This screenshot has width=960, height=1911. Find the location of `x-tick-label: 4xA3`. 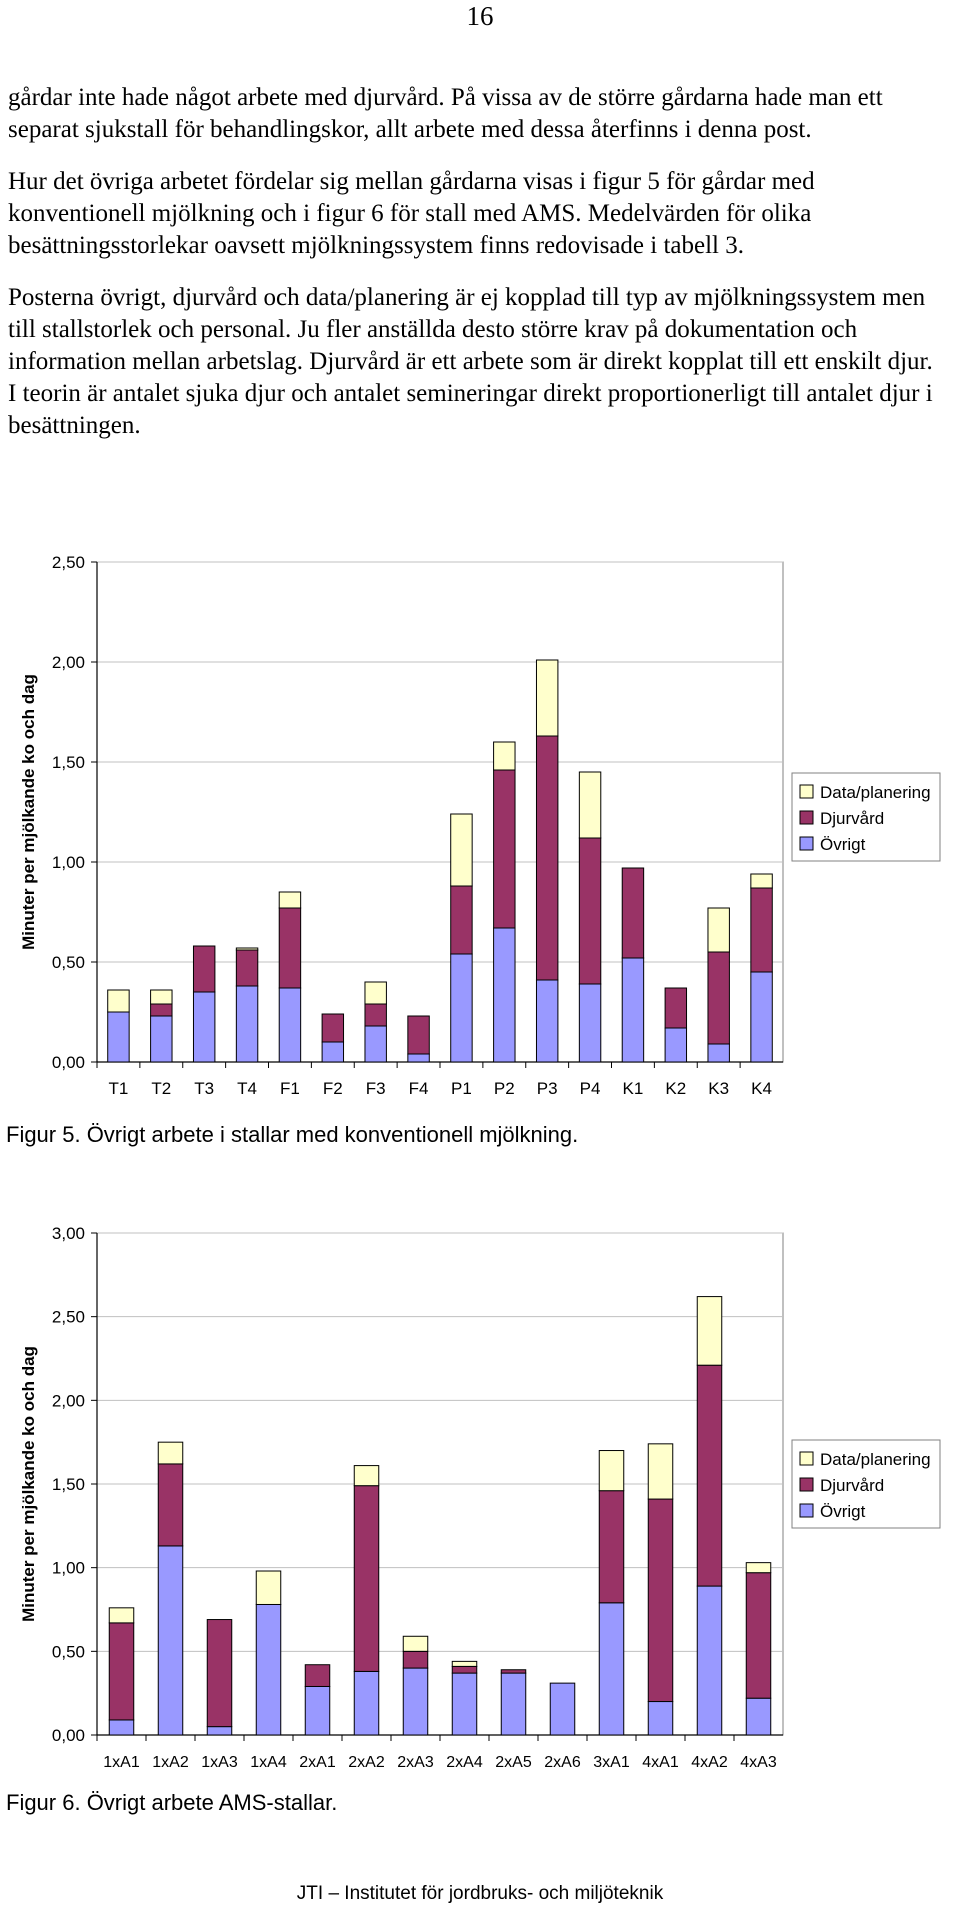

x-tick-label: 4xA3 is located at coordinates (758, 1762).